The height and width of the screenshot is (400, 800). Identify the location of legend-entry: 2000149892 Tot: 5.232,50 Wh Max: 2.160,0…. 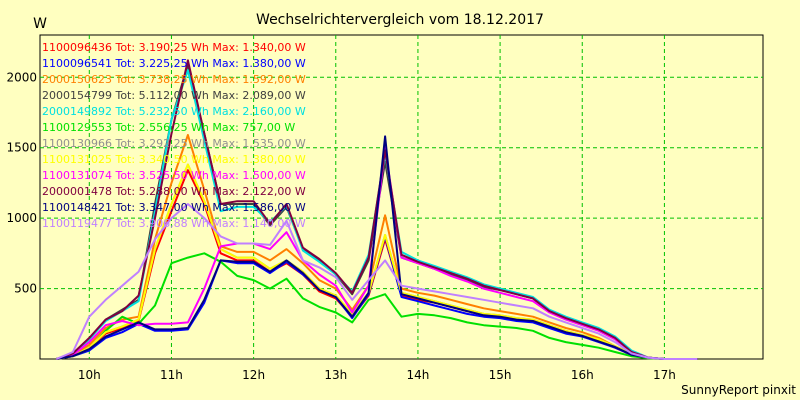
(174, 111).